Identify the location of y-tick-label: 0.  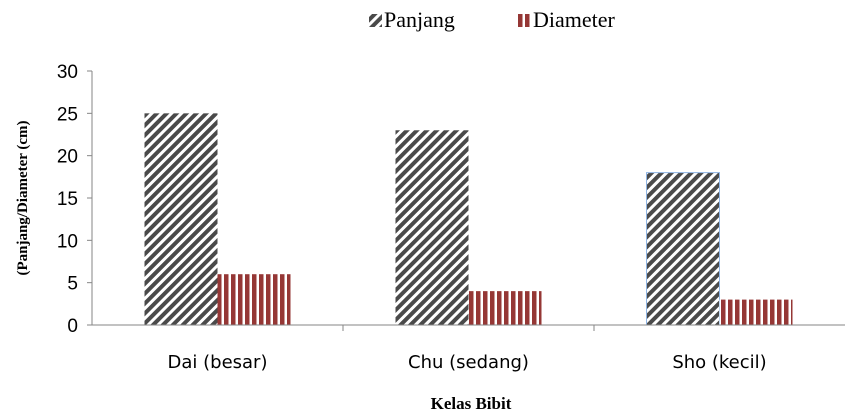
(72, 326).